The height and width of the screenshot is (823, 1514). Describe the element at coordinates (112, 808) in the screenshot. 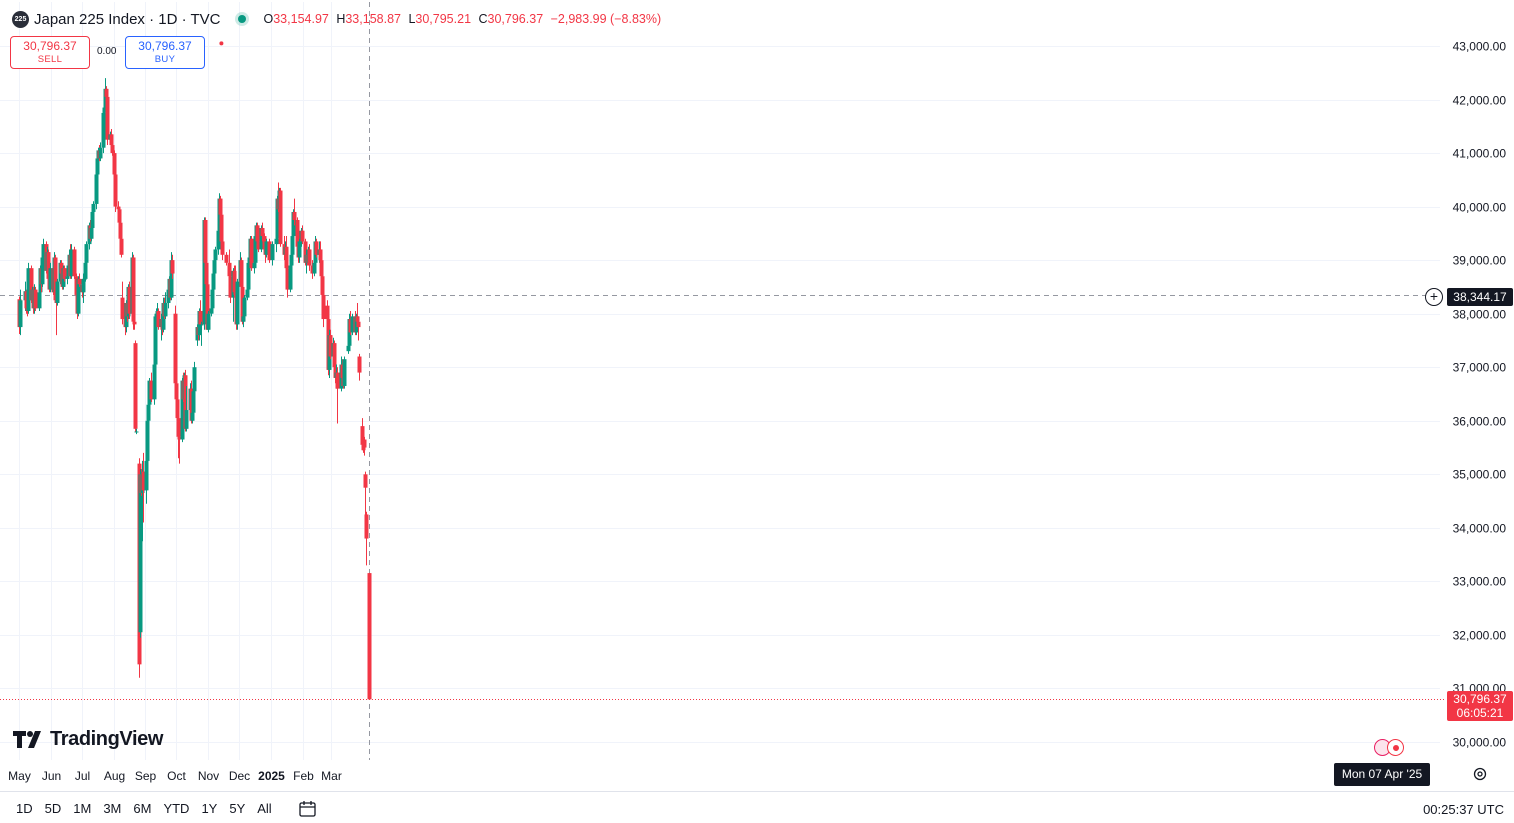

I see `range-3m-button: 3M` at that location.